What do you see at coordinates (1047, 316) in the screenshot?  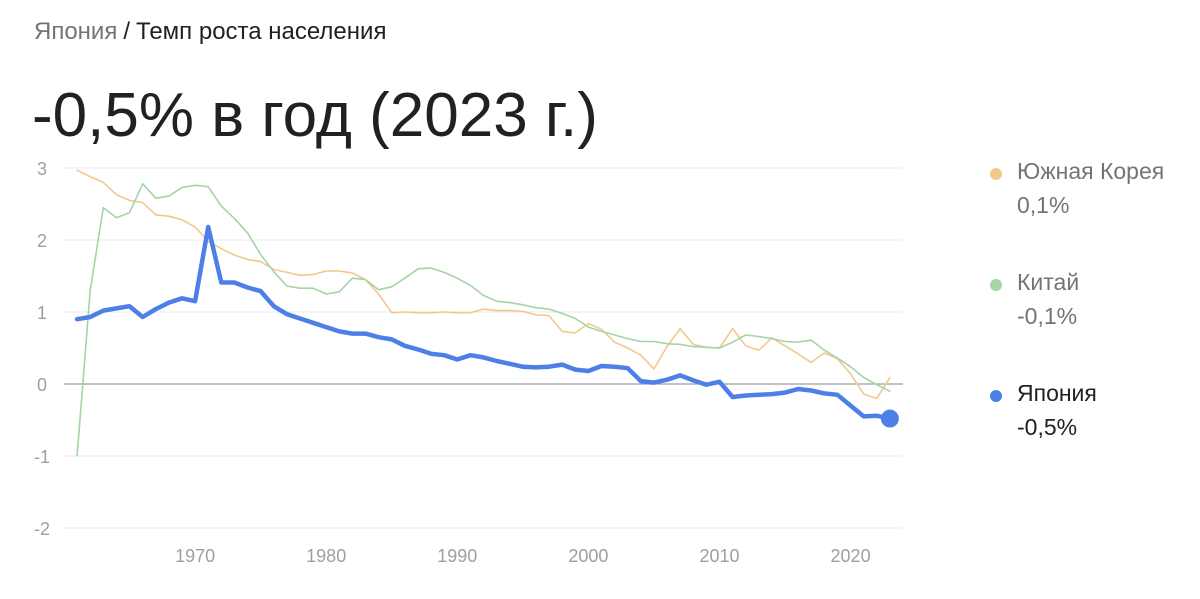 I see `legend-value: -0,1%` at bounding box center [1047, 316].